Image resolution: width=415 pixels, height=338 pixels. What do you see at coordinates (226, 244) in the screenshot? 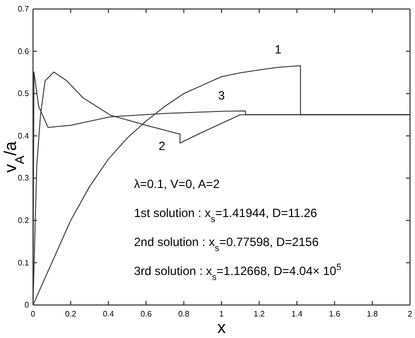
I see `annotation: 2nd solution : x$_{s}$=0.77598, D=2156` at bounding box center [226, 244].